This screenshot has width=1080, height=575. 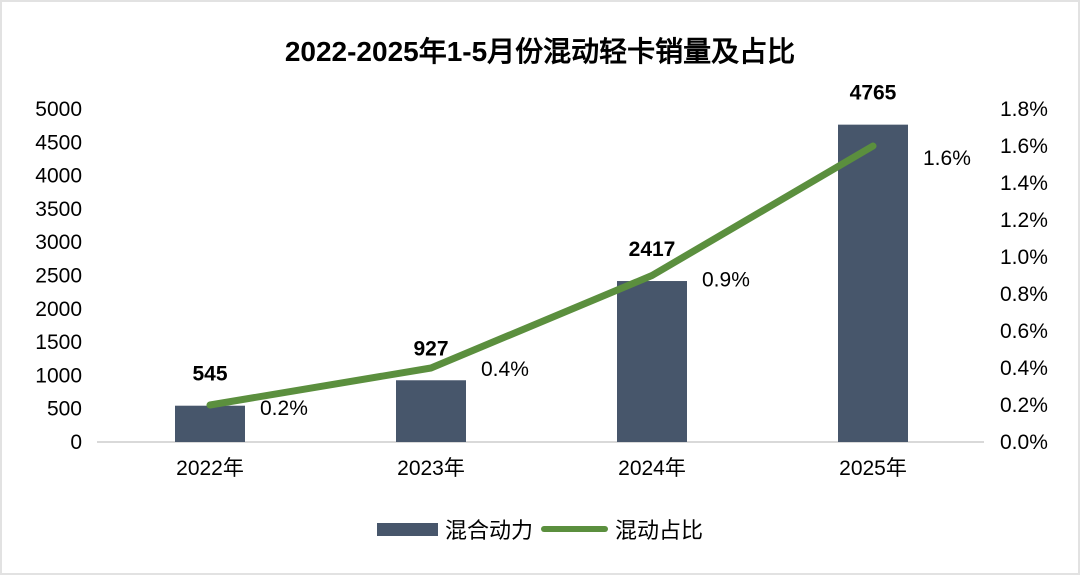 I want to click on x-axis-label-2025年: 2025年, so click(x=873, y=468).